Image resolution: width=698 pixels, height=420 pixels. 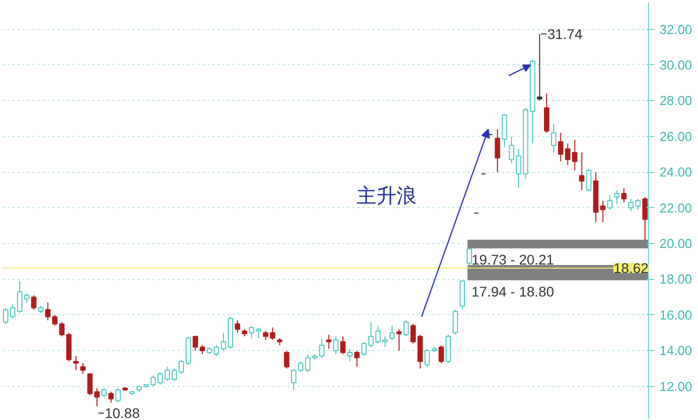 What do you see at coordinates (676, 100) in the screenshot?
I see `y-tick-label: 28.00` at bounding box center [676, 100].